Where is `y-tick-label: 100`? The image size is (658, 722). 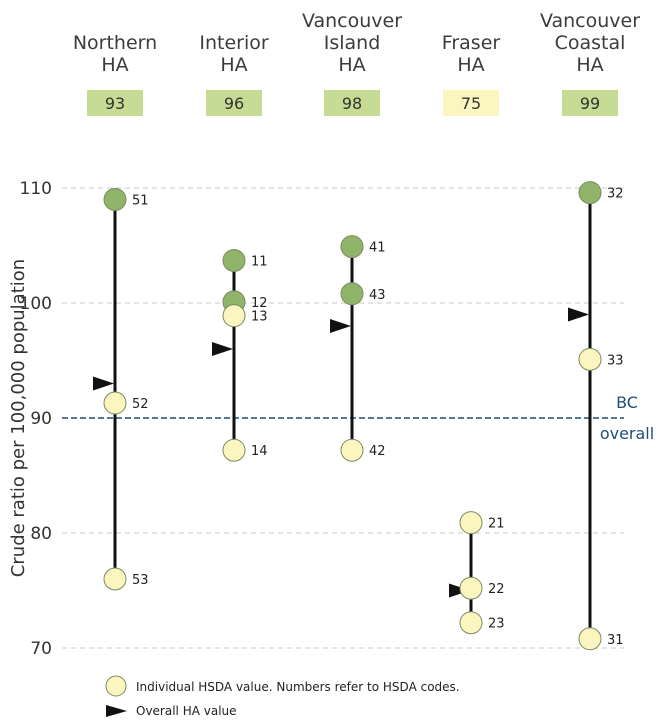 y-tick-label: 100 is located at coordinates (36, 304).